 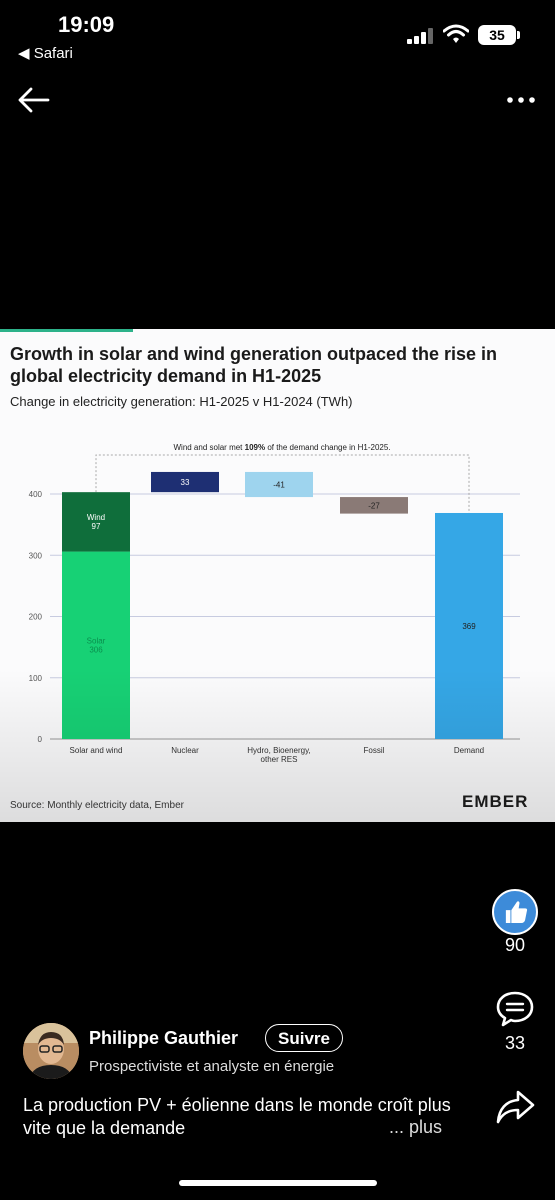 I want to click on author-name: Philippe Gauthier, so click(x=164, y=1038).